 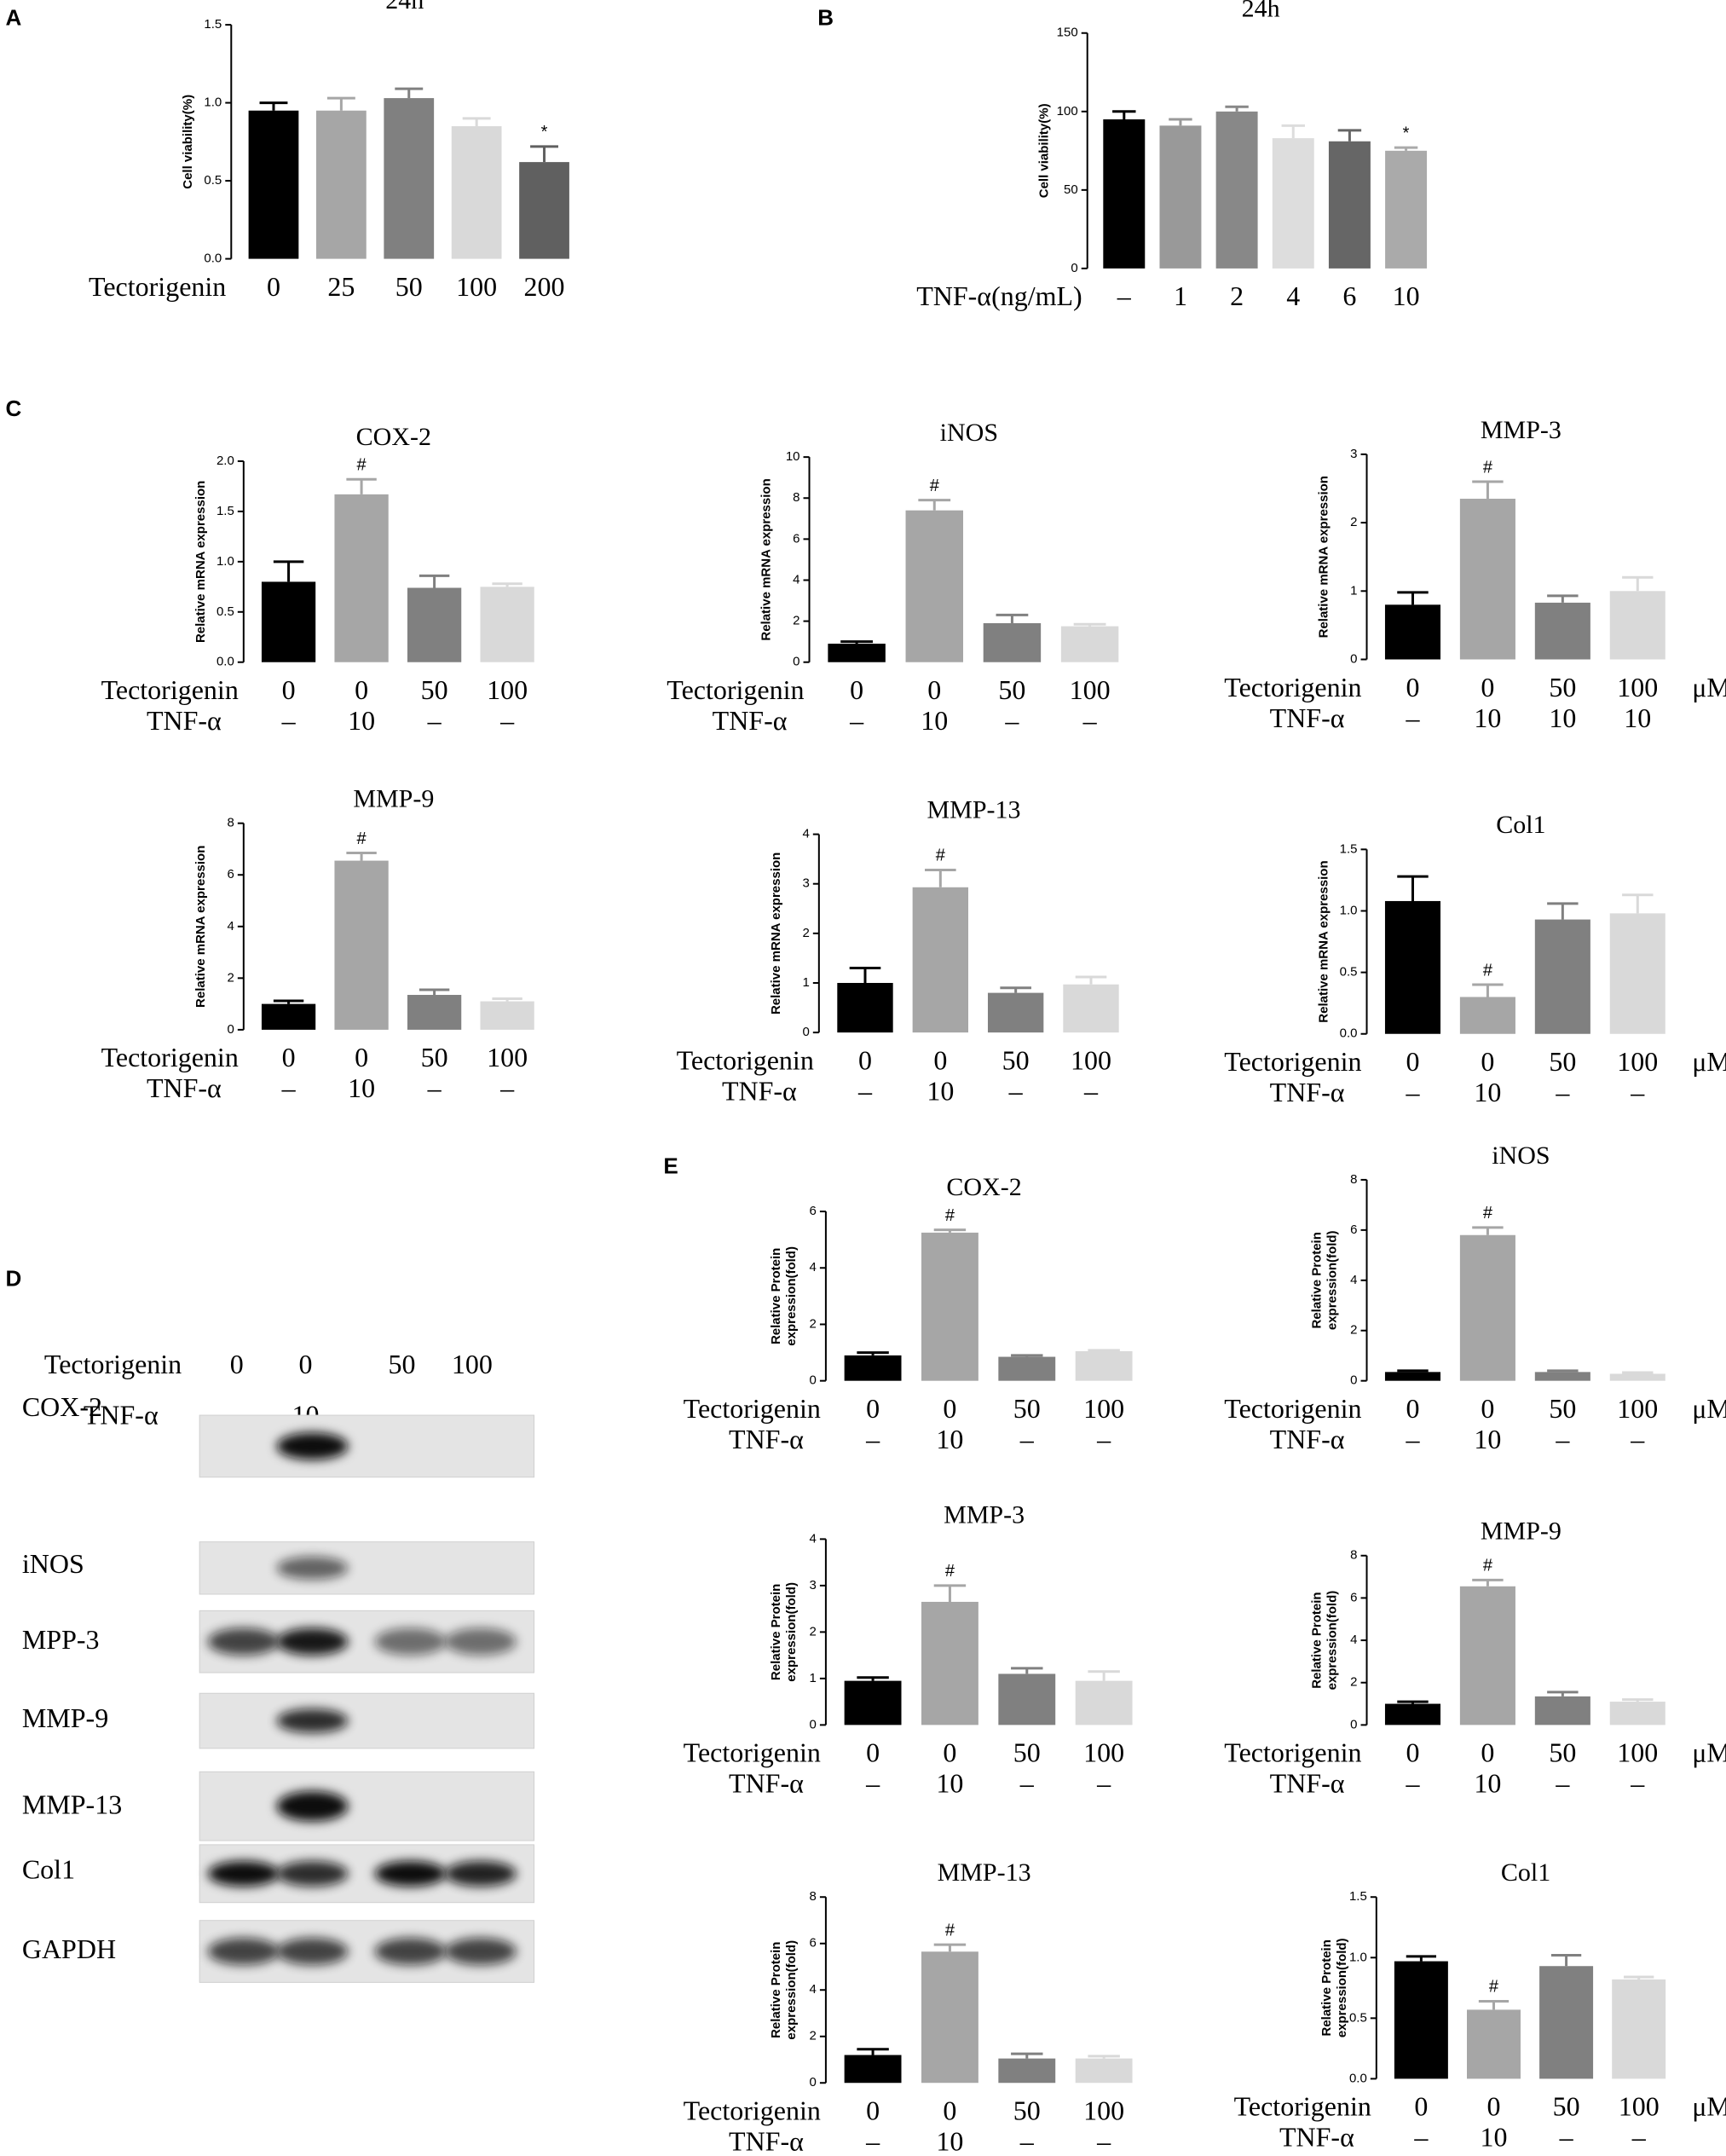 I want to click on chart-title: MMP-3, so click(x=985, y=1514).